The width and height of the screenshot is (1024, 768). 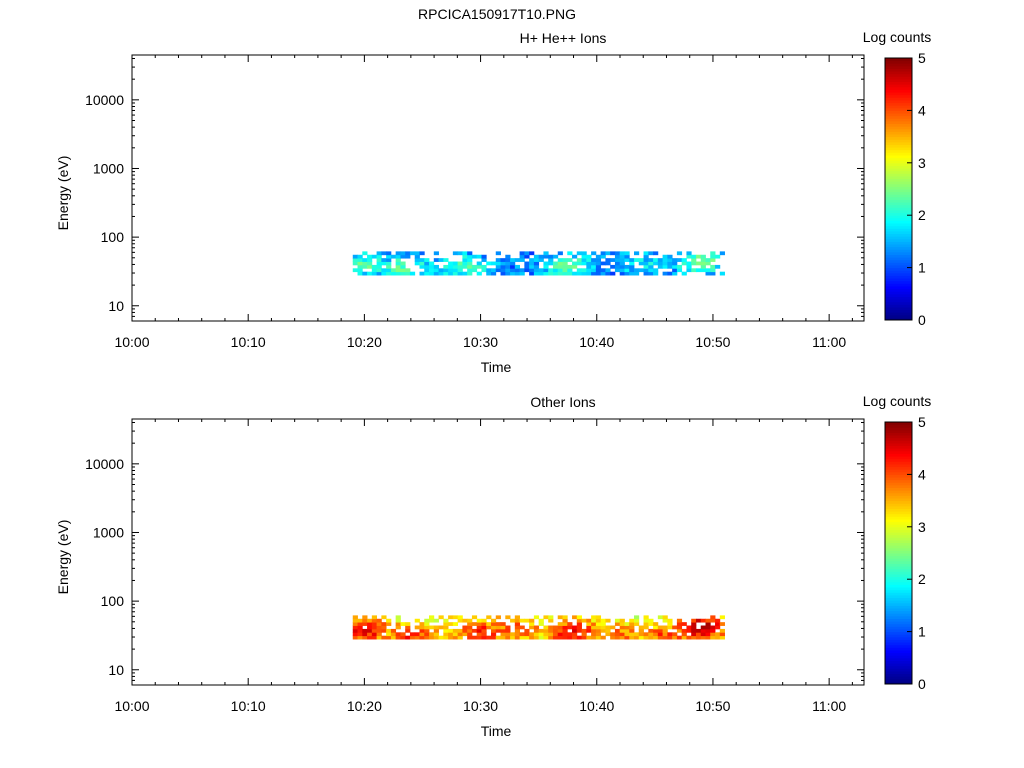 I want to click on figure-title: RPCICA150917T10.PNG, so click(x=497, y=14).